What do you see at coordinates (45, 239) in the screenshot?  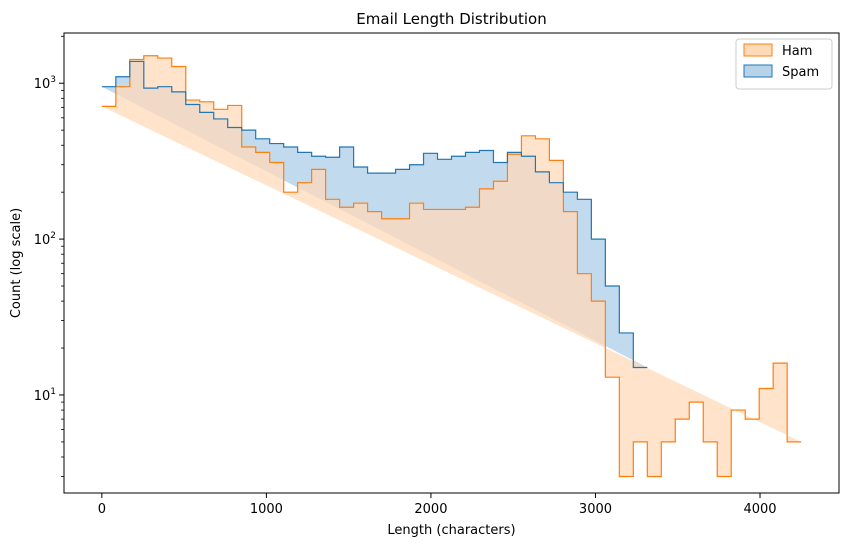 I see `y-tick-label: 10²` at bounding box center [45, 239].